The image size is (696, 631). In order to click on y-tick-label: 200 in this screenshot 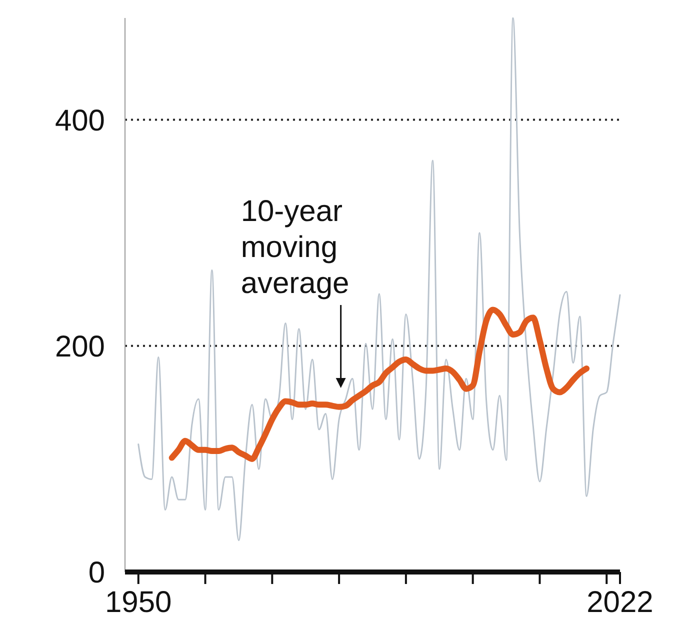, I will do `click(79, 347)`.